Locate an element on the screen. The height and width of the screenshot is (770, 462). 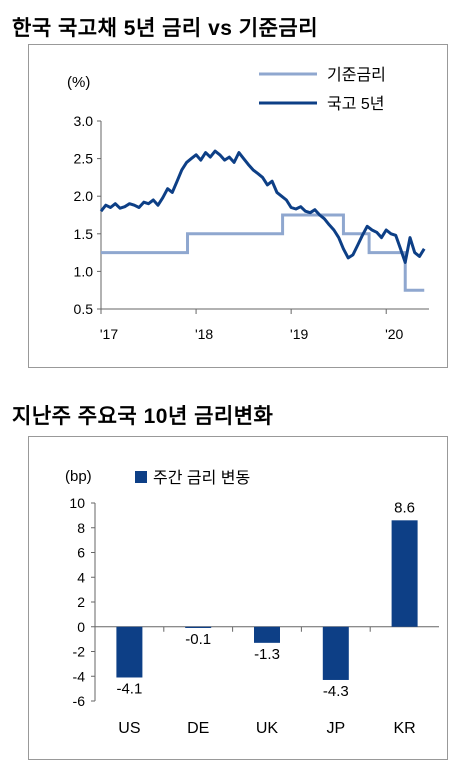
x-tick-label: '17 is located at coordinates (109, 334).